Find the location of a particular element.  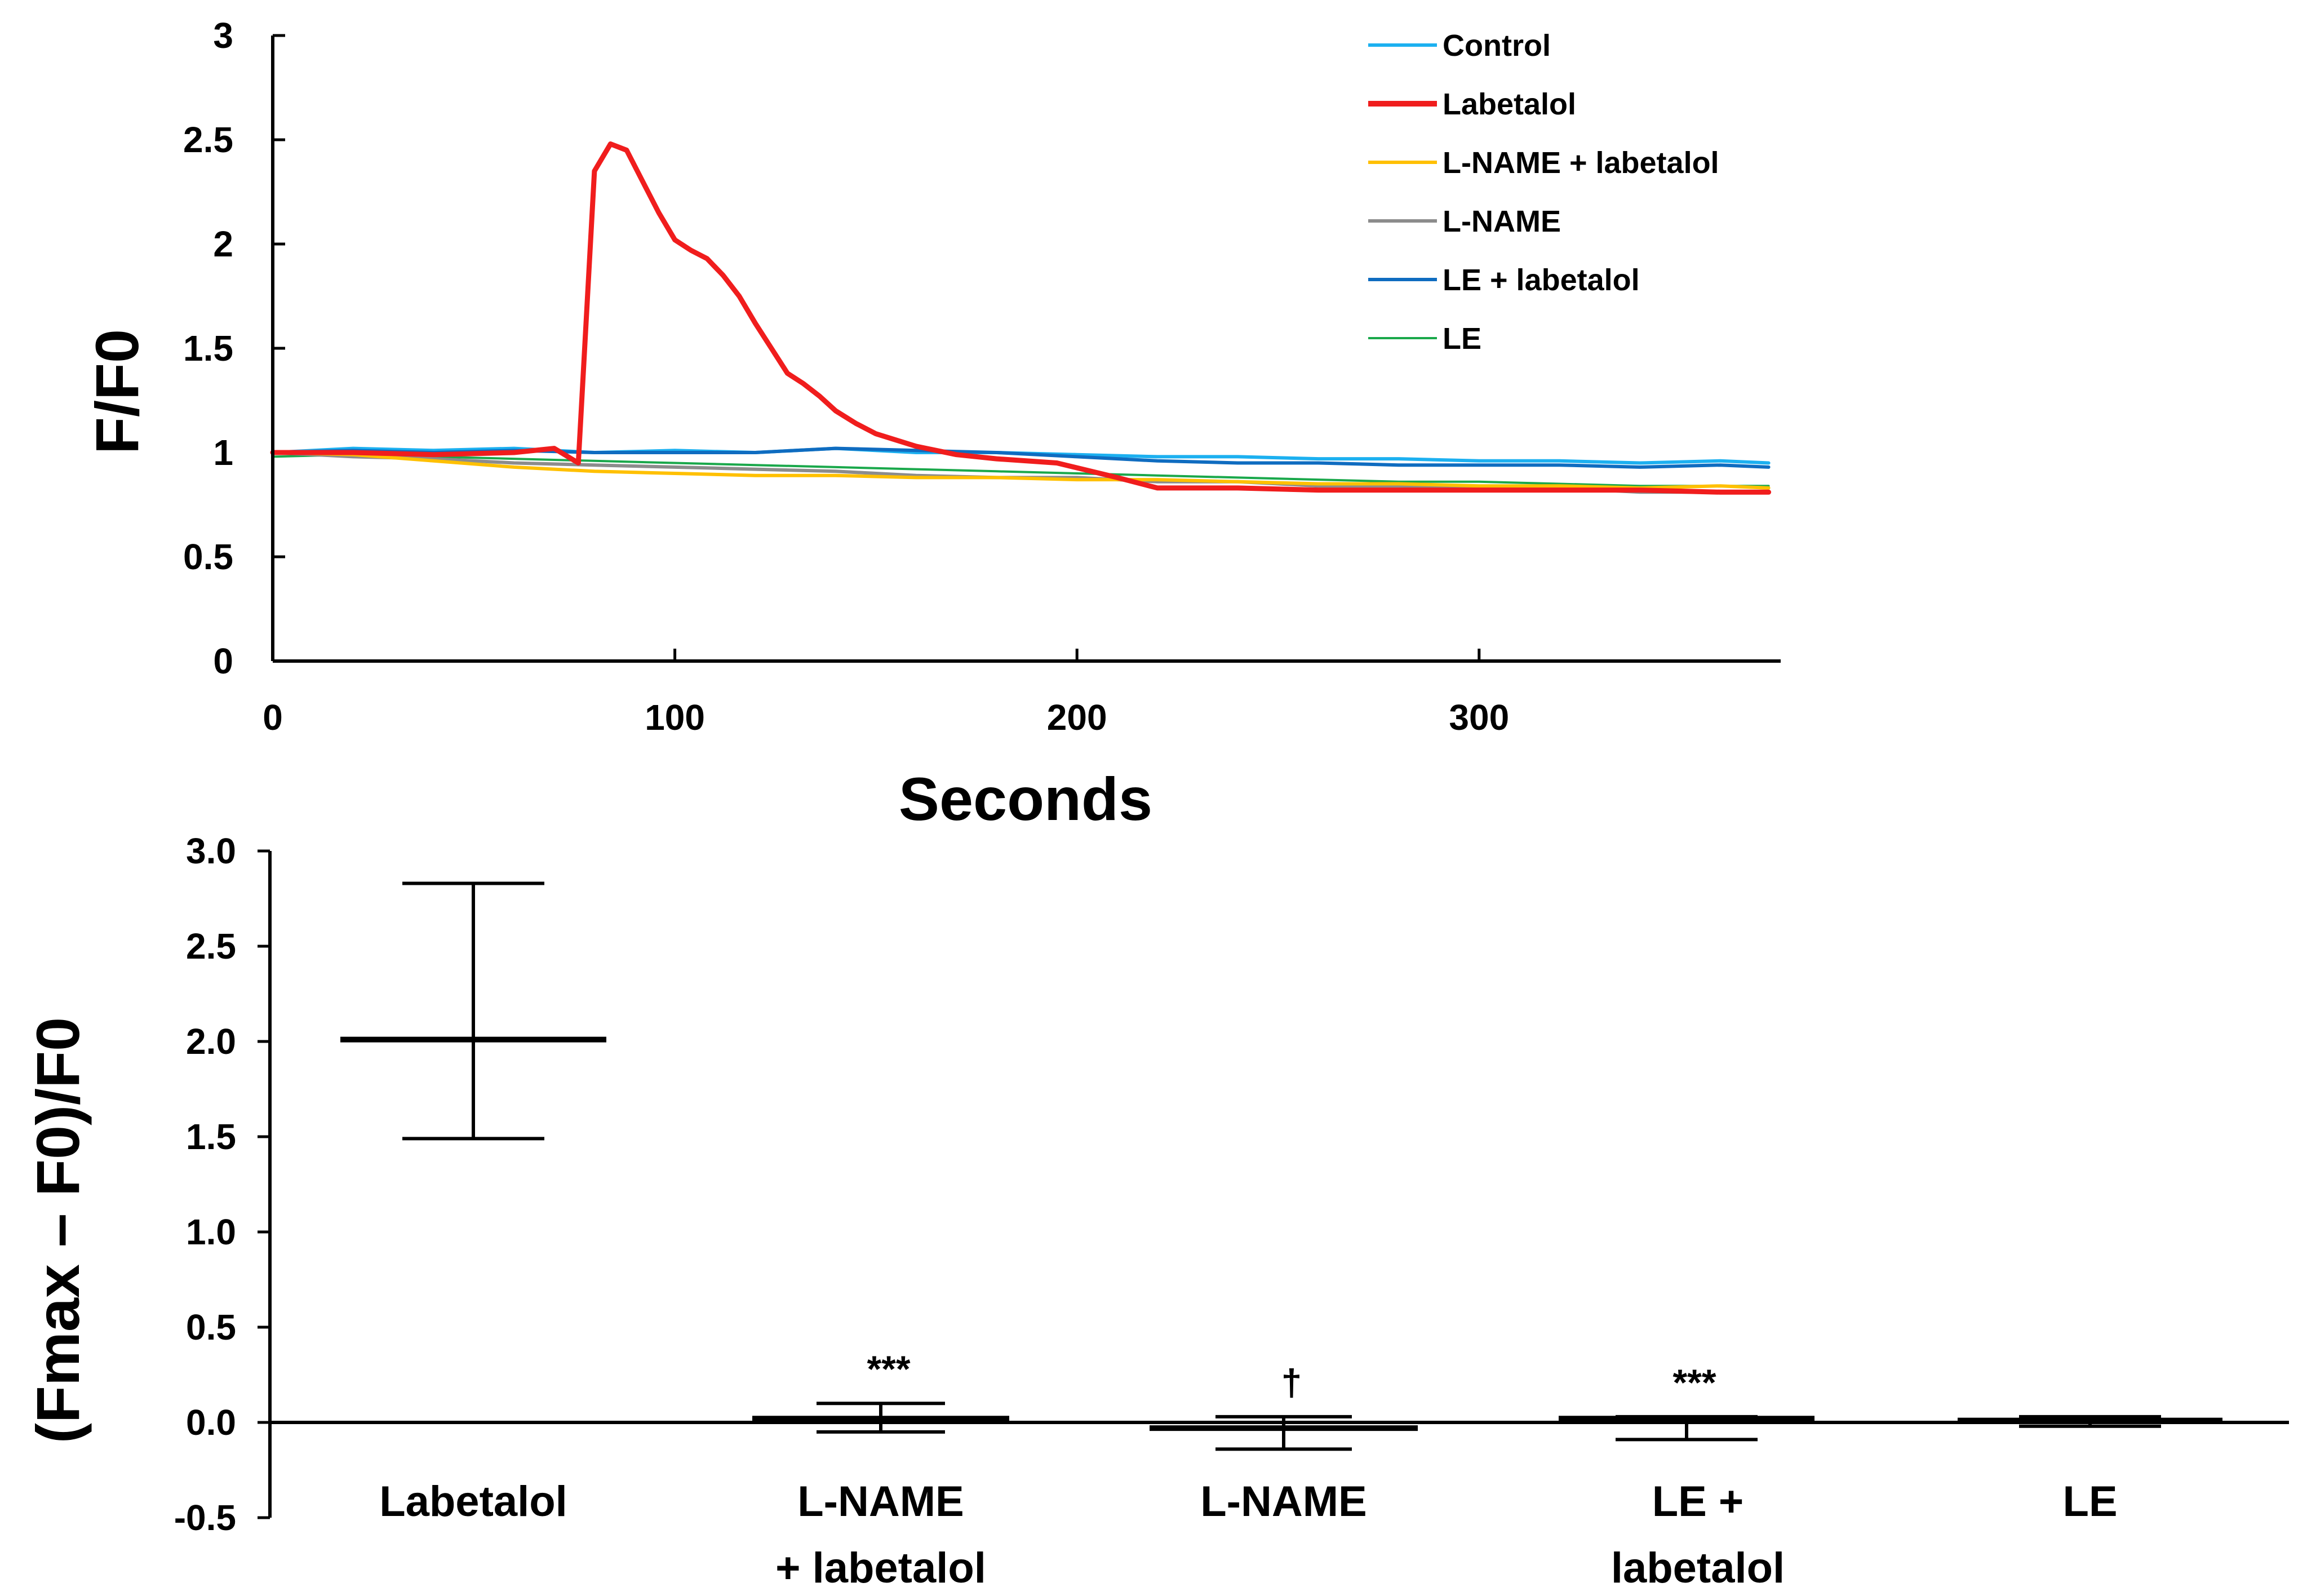

y-tick-label: 0 is located at coordinates (223, 661).